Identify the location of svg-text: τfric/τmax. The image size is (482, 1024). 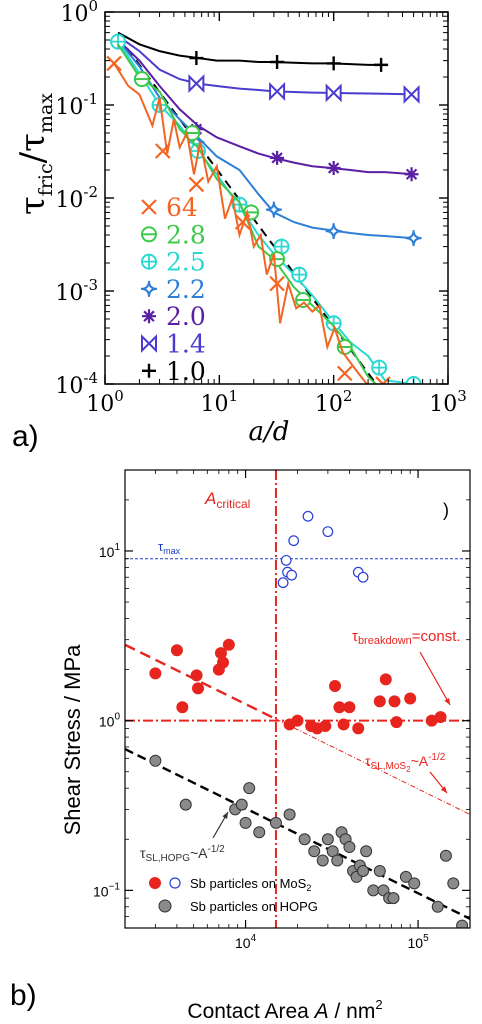
(35, 154).